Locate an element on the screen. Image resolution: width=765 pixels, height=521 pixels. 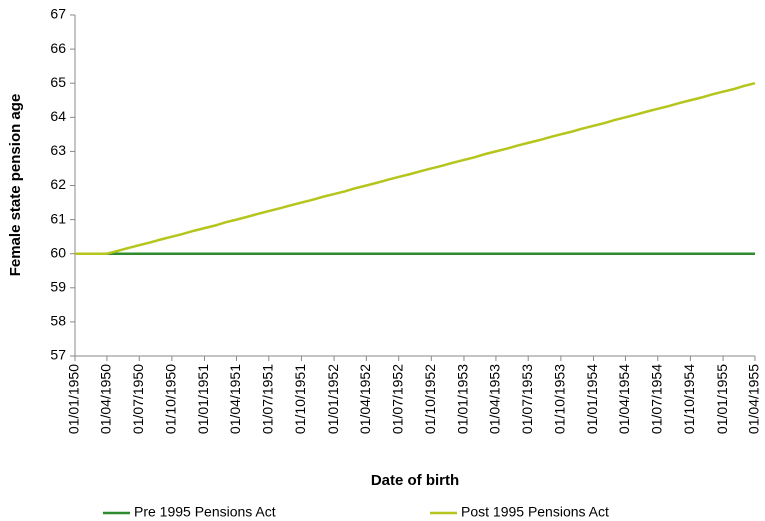
x-tick-label: 01/04/1955 is located at coordinates (754, 399).